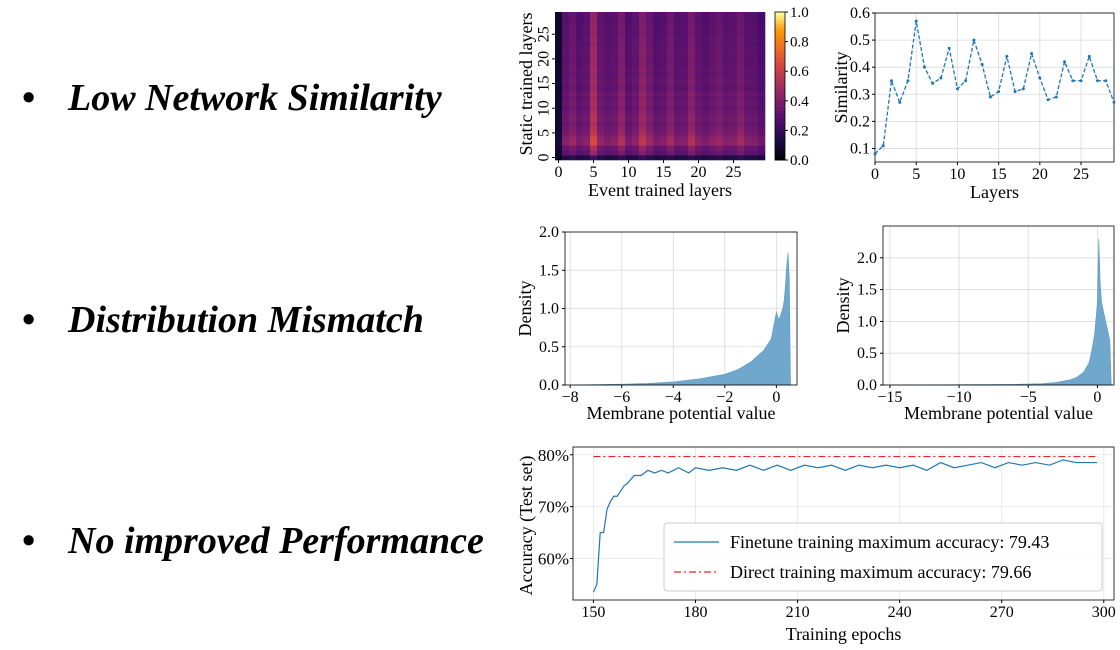  I want to click on x-tick-label: −6, so click(621, 397).